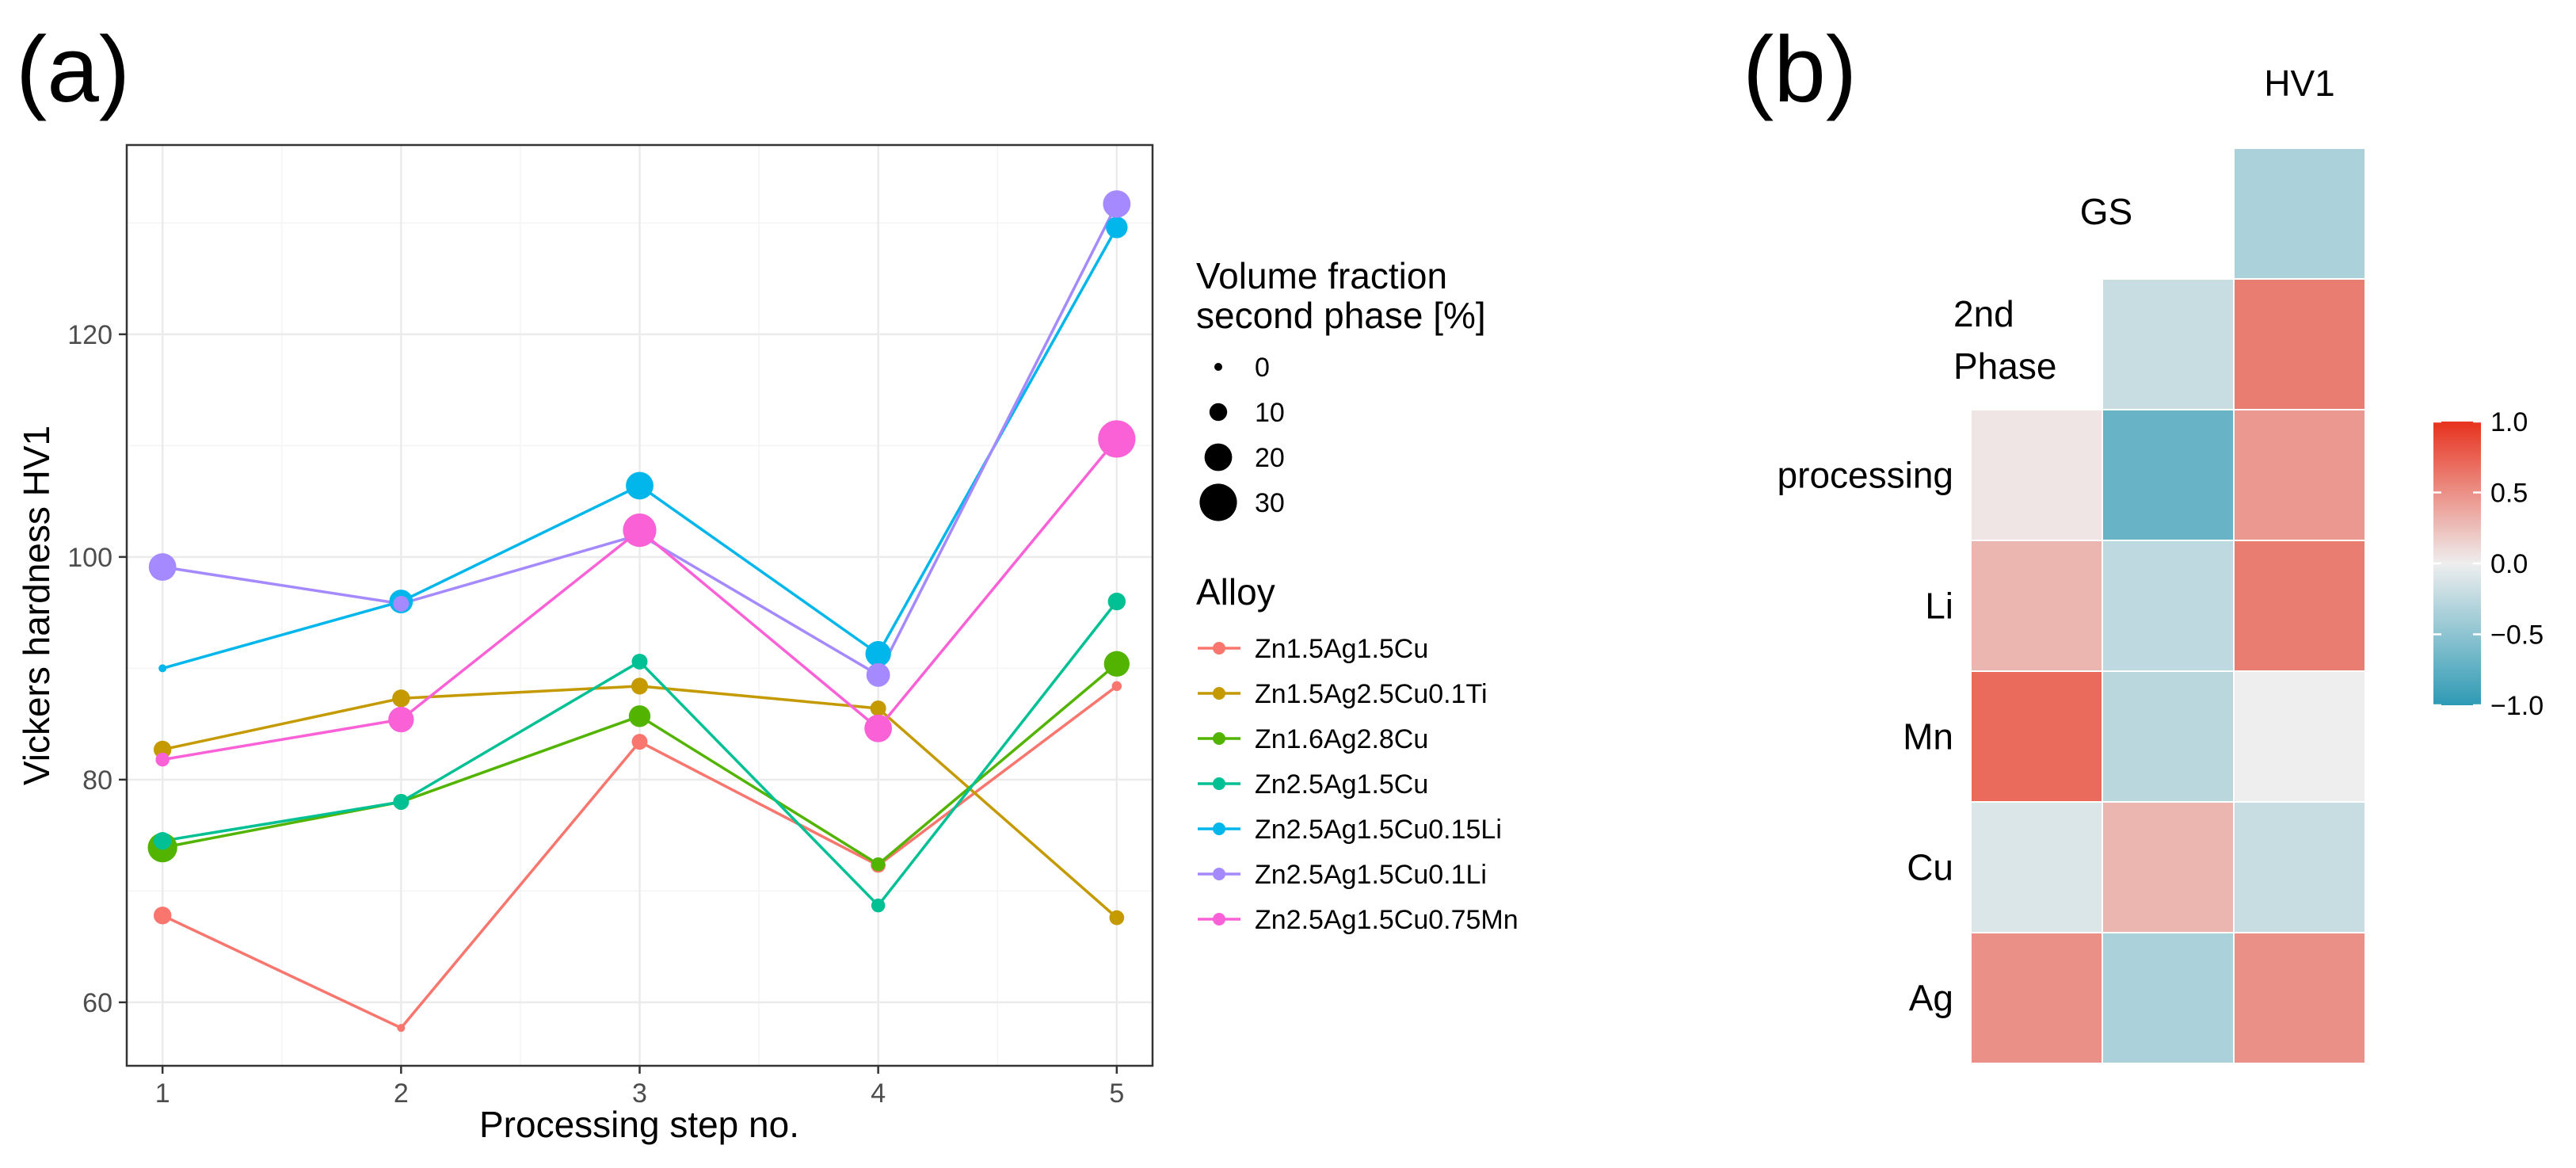 This screenshot has height=1168, width=2576. I want to click on panel-b-label: (b), so click(1800, 69).